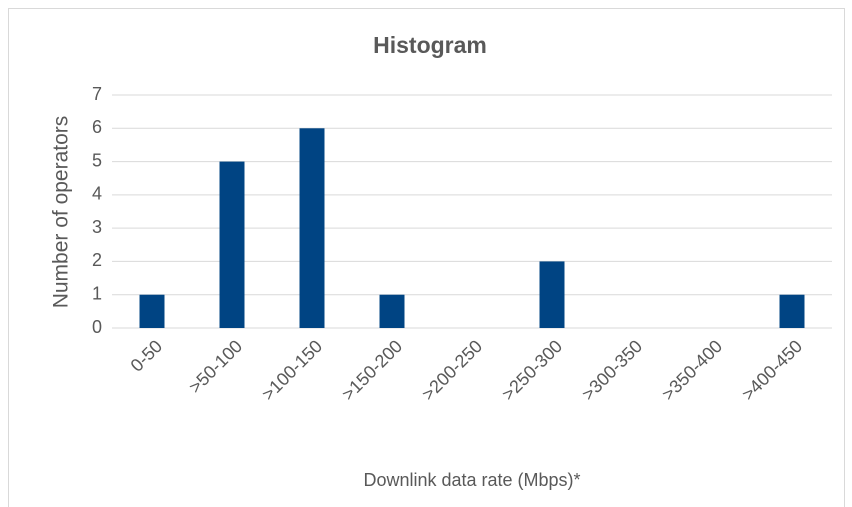 The width and height of the screenshot is (852, 507). Describe the element at coordinates (292, 370) in the screenshot. I see `x-tick-label: >100-150` at that location.